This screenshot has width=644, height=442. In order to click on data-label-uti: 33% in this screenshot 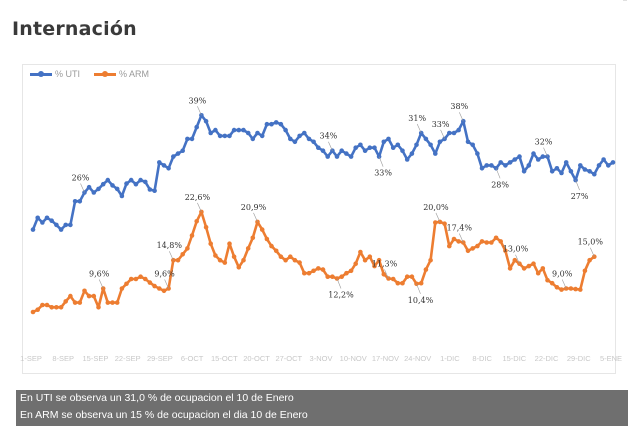, I will do `click(383, 173)`.